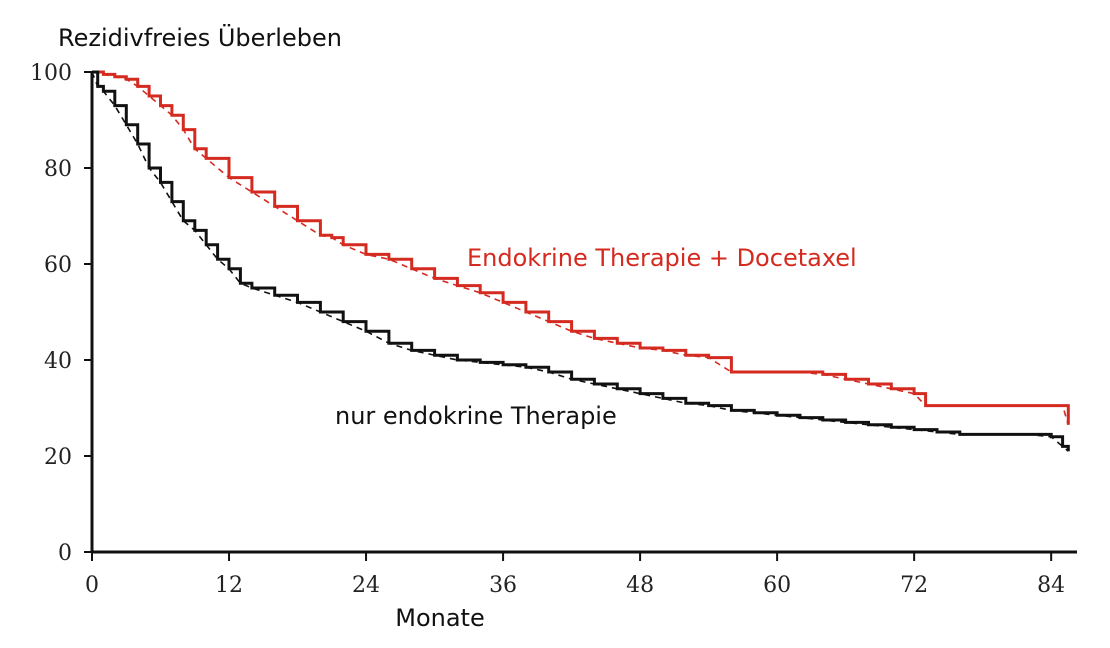 This screenshot has height=648, width=1110. Describe the element at coordinates (1051, 585) in the screenshot. I see `x-tick-label: 84` at that location.